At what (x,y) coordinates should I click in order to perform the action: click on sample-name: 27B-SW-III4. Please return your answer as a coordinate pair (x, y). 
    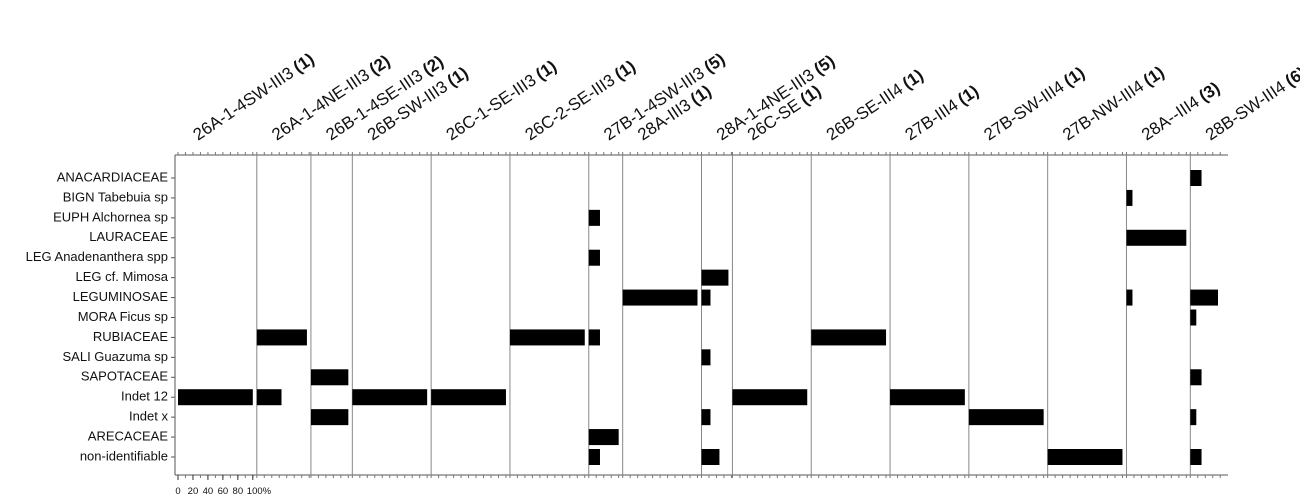
    Looking at the image, I should click on (1023, 110).